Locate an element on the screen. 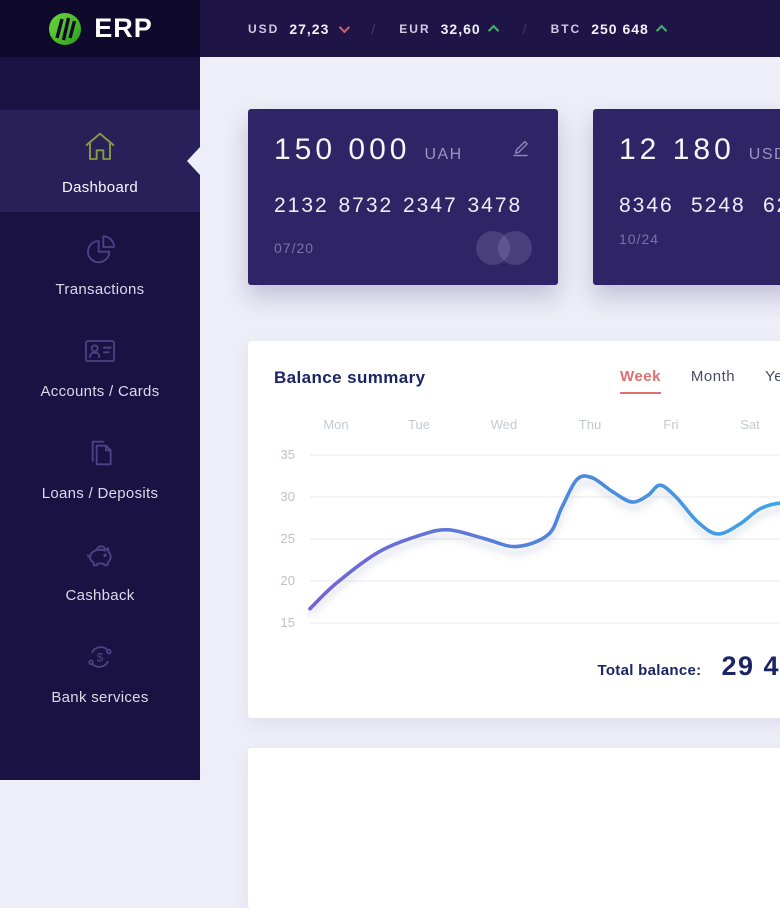  currency-rates-bar: USD 27,23 / EUR 32,60 / BTC 250 648 is located at coordinates (490, 28).